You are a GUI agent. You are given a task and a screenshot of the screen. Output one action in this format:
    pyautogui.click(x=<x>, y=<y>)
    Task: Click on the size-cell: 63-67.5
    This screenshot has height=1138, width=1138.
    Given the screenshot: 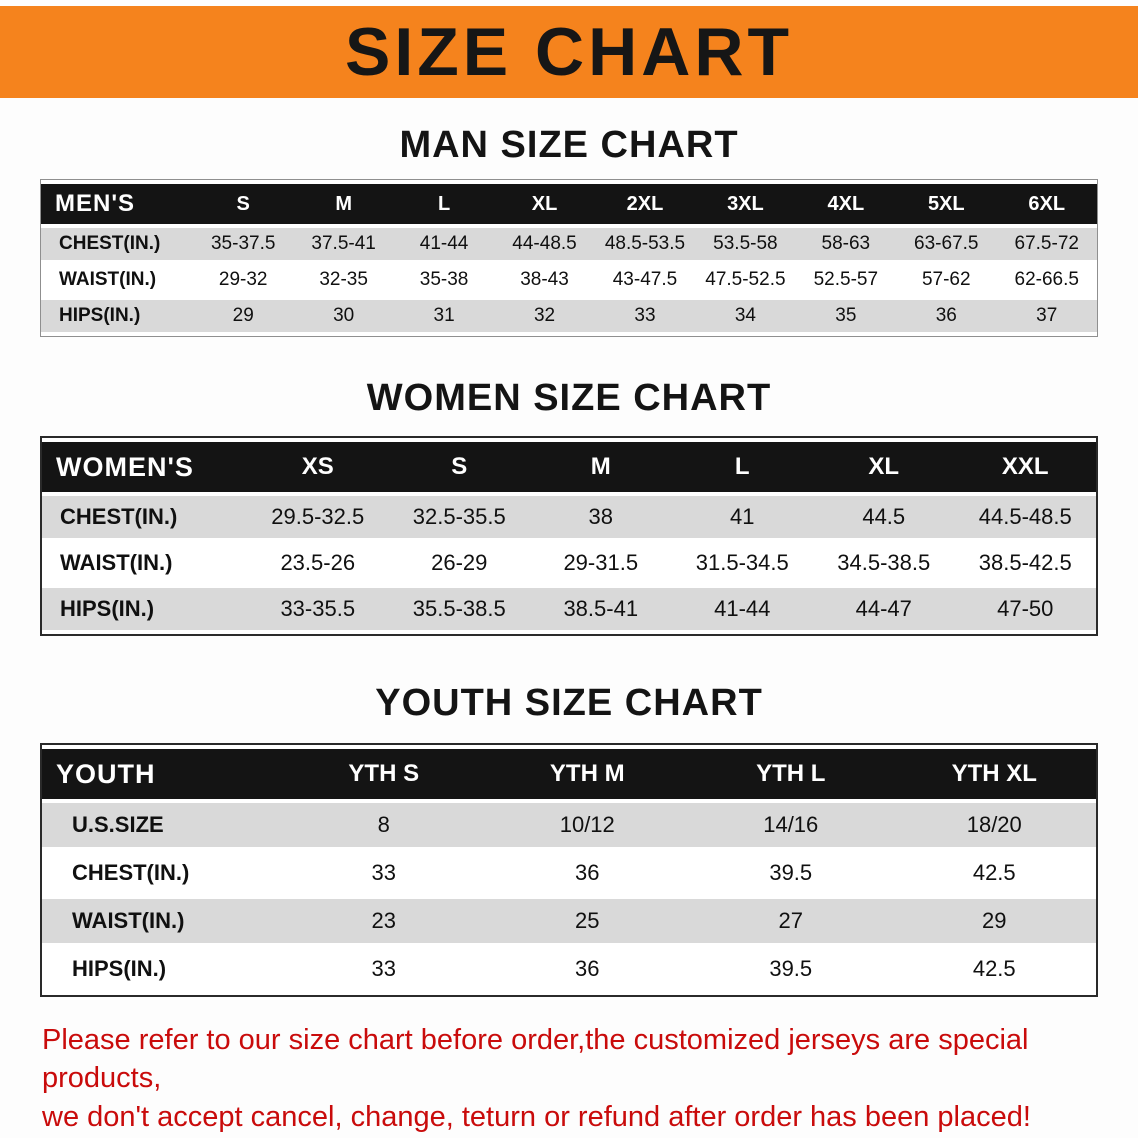 What is the action you would take?
    pyautogui.click(x=946, y=244)
    